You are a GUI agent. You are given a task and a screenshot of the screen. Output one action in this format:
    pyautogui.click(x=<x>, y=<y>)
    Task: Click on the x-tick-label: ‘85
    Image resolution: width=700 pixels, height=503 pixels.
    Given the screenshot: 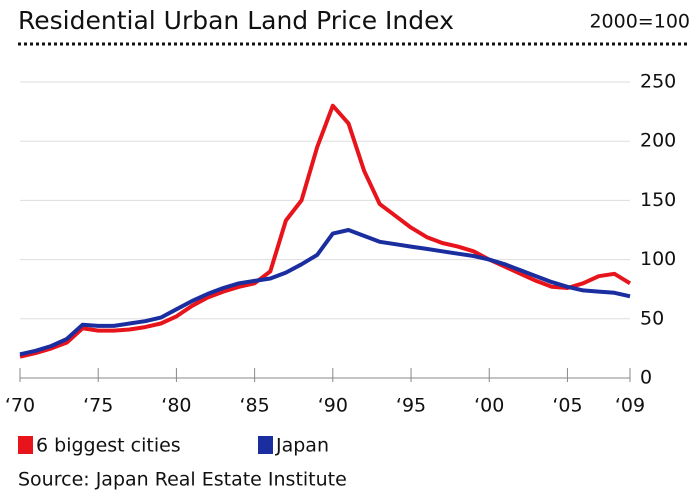 What is the action you would take?
    pyautogui.click(x=255, y=406)
    